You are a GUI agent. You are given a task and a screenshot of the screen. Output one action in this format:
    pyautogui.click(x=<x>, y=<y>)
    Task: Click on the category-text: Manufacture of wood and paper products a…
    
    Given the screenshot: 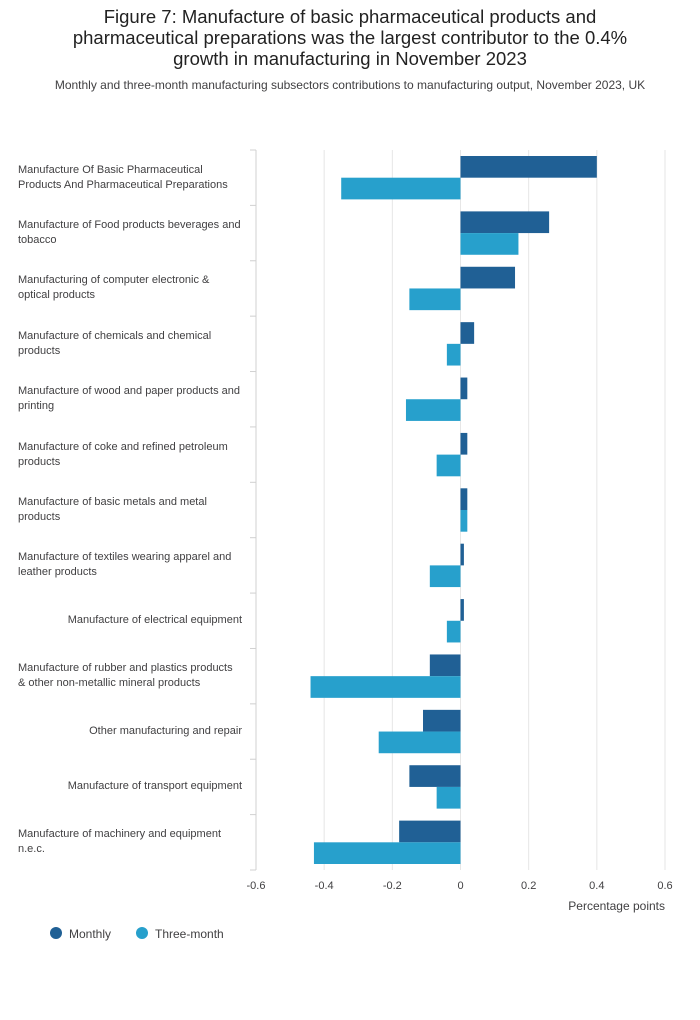 What is the action you would take?
    pyautogui.click(x=129, y=399)
    